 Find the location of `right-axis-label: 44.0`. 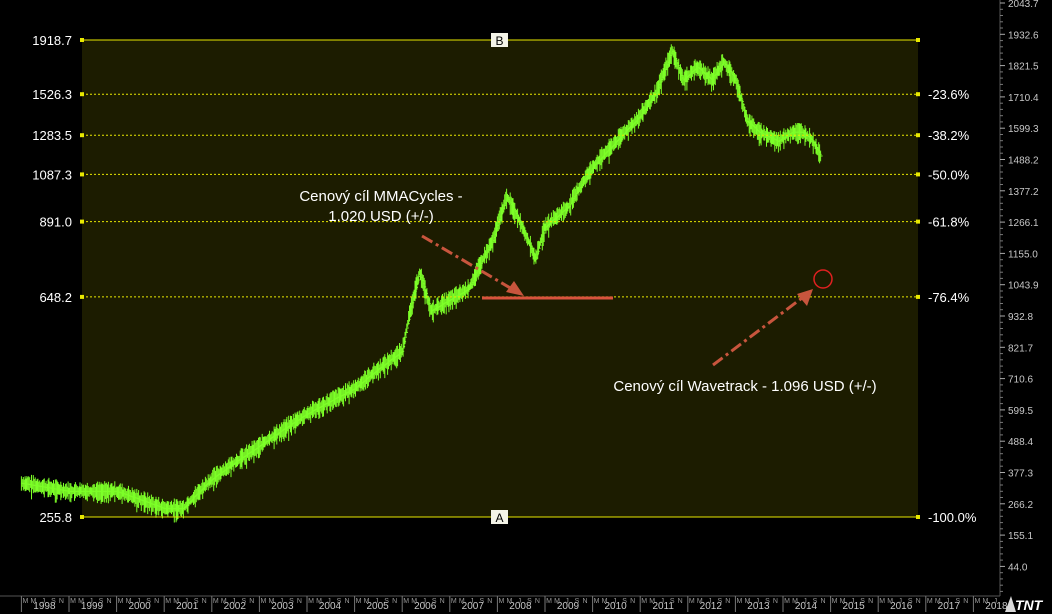

right-axis-label: 44.0 is located at coordinates (1018, 567).